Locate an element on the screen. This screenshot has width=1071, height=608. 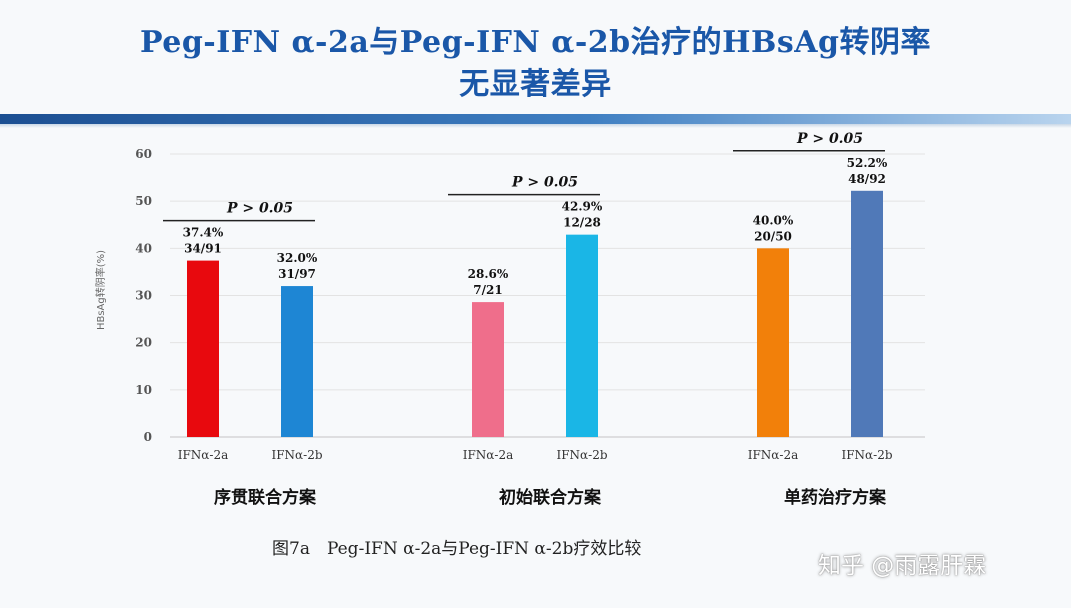
bar-value-percent: 52.2% is located at coordinates (867, 163).